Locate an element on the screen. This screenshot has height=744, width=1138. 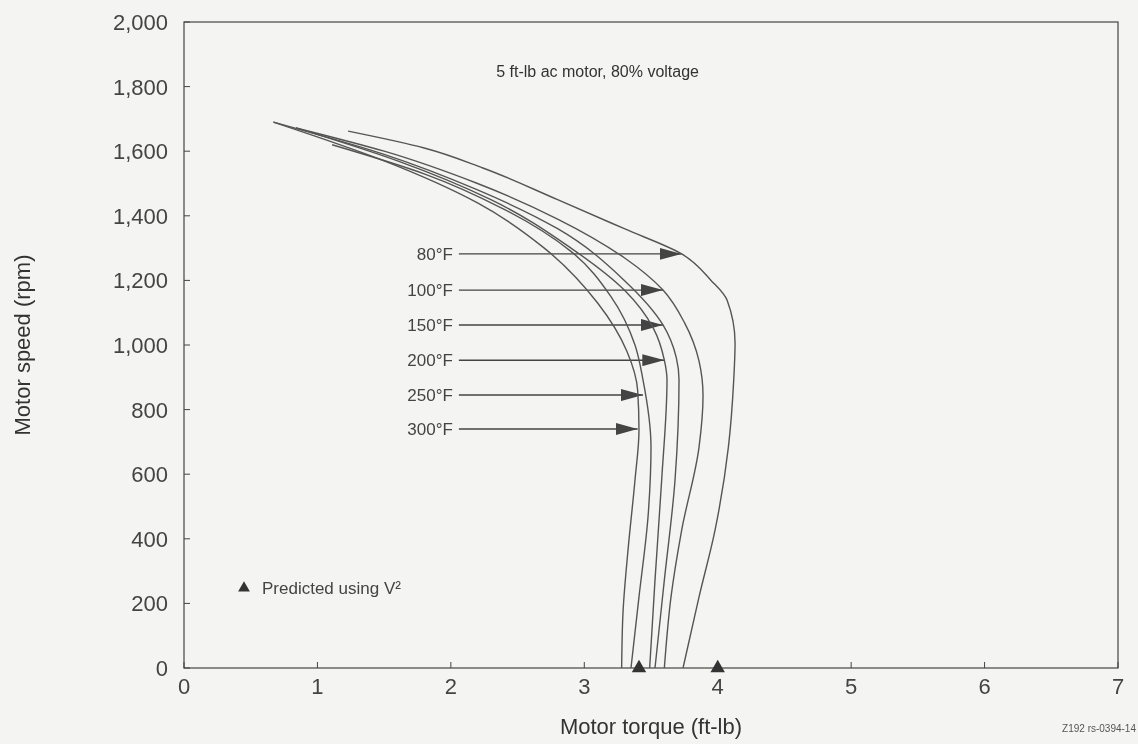
y-tick-label: 400 is located at coordinates (149, 539).